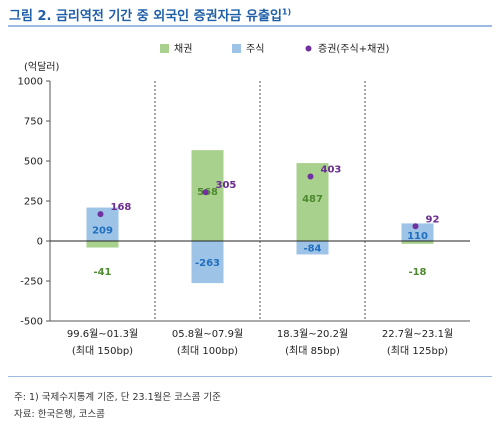 The height and width of the screenshot is (433, 500). Describe the element at coordinates (42, 67) in the screenshot. I see `y-axis-label: (억달러)` at that location.